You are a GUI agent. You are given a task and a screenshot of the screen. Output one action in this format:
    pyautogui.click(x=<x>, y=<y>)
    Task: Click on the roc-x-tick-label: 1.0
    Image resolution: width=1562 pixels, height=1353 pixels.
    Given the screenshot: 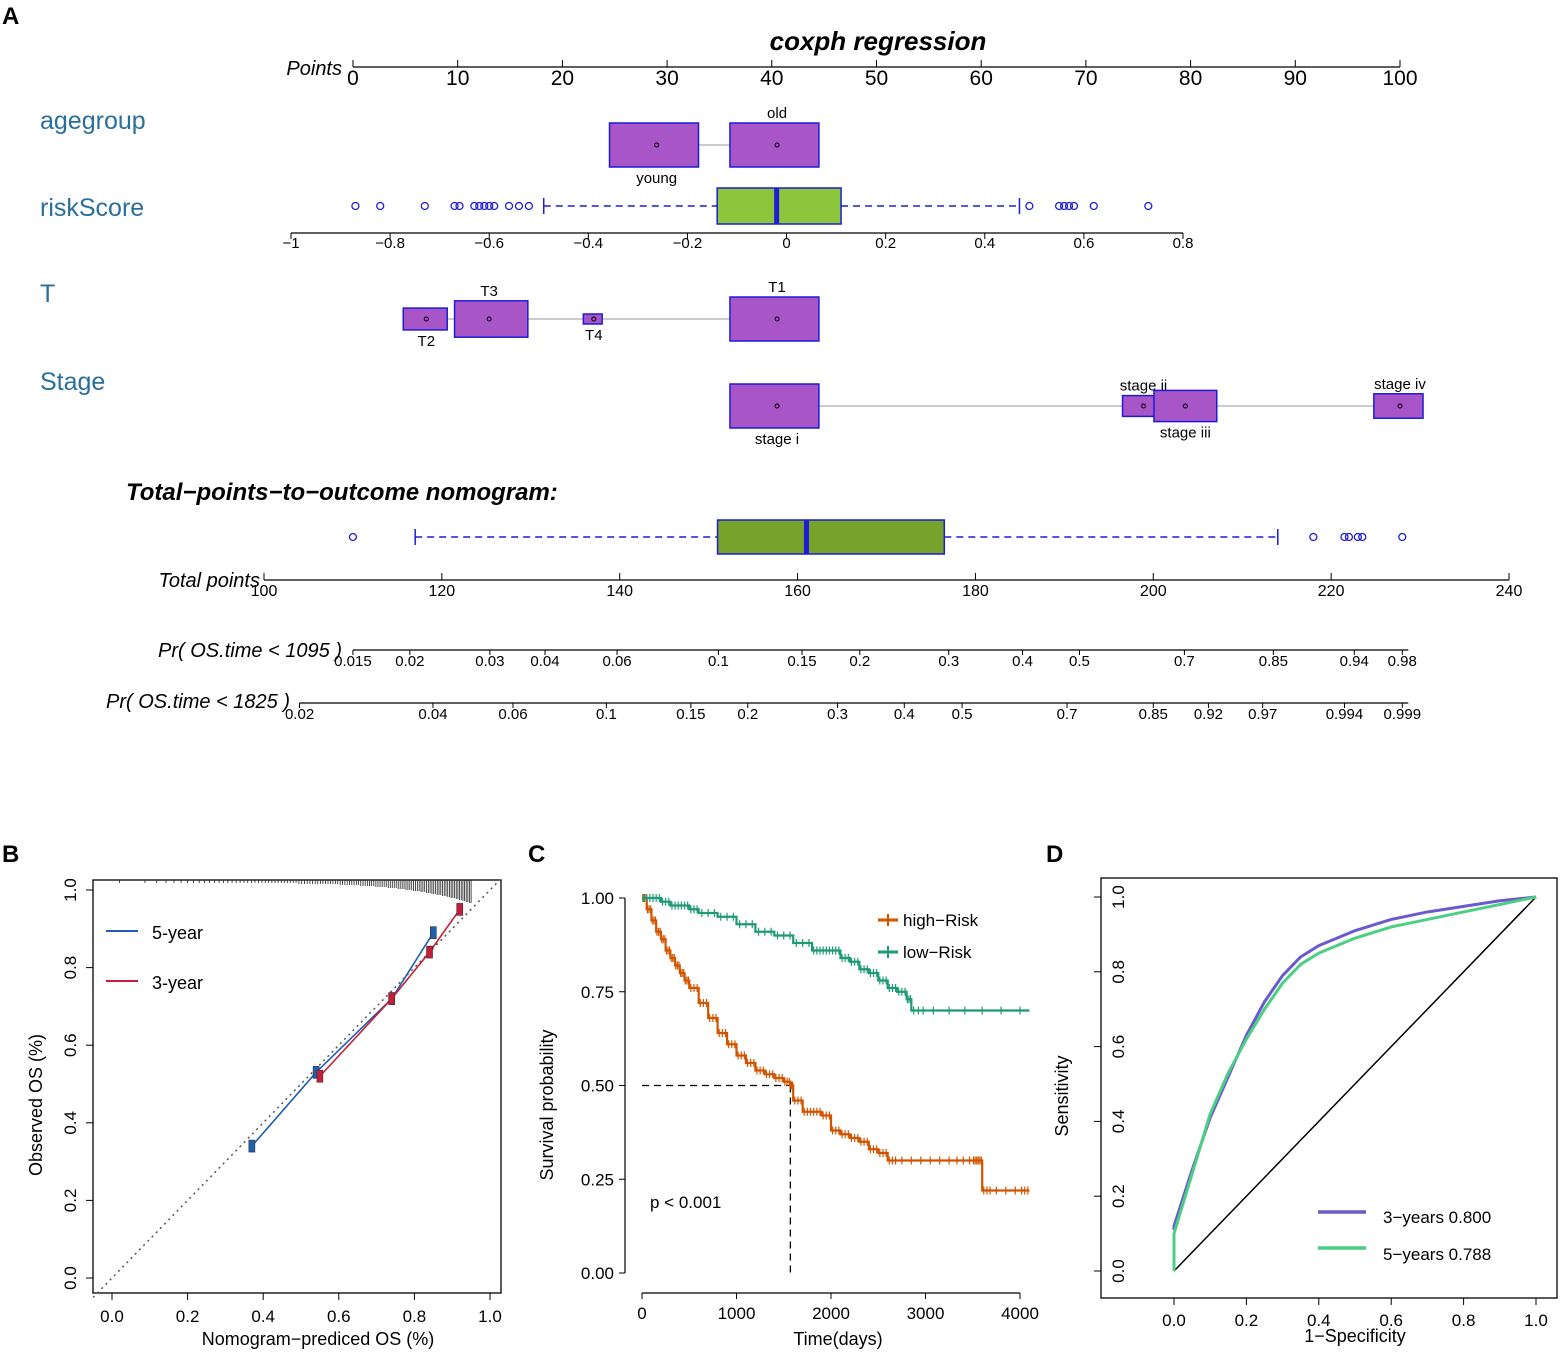 What is the action you would take?
    pyautogui.click(x=1536, y=1320)
    